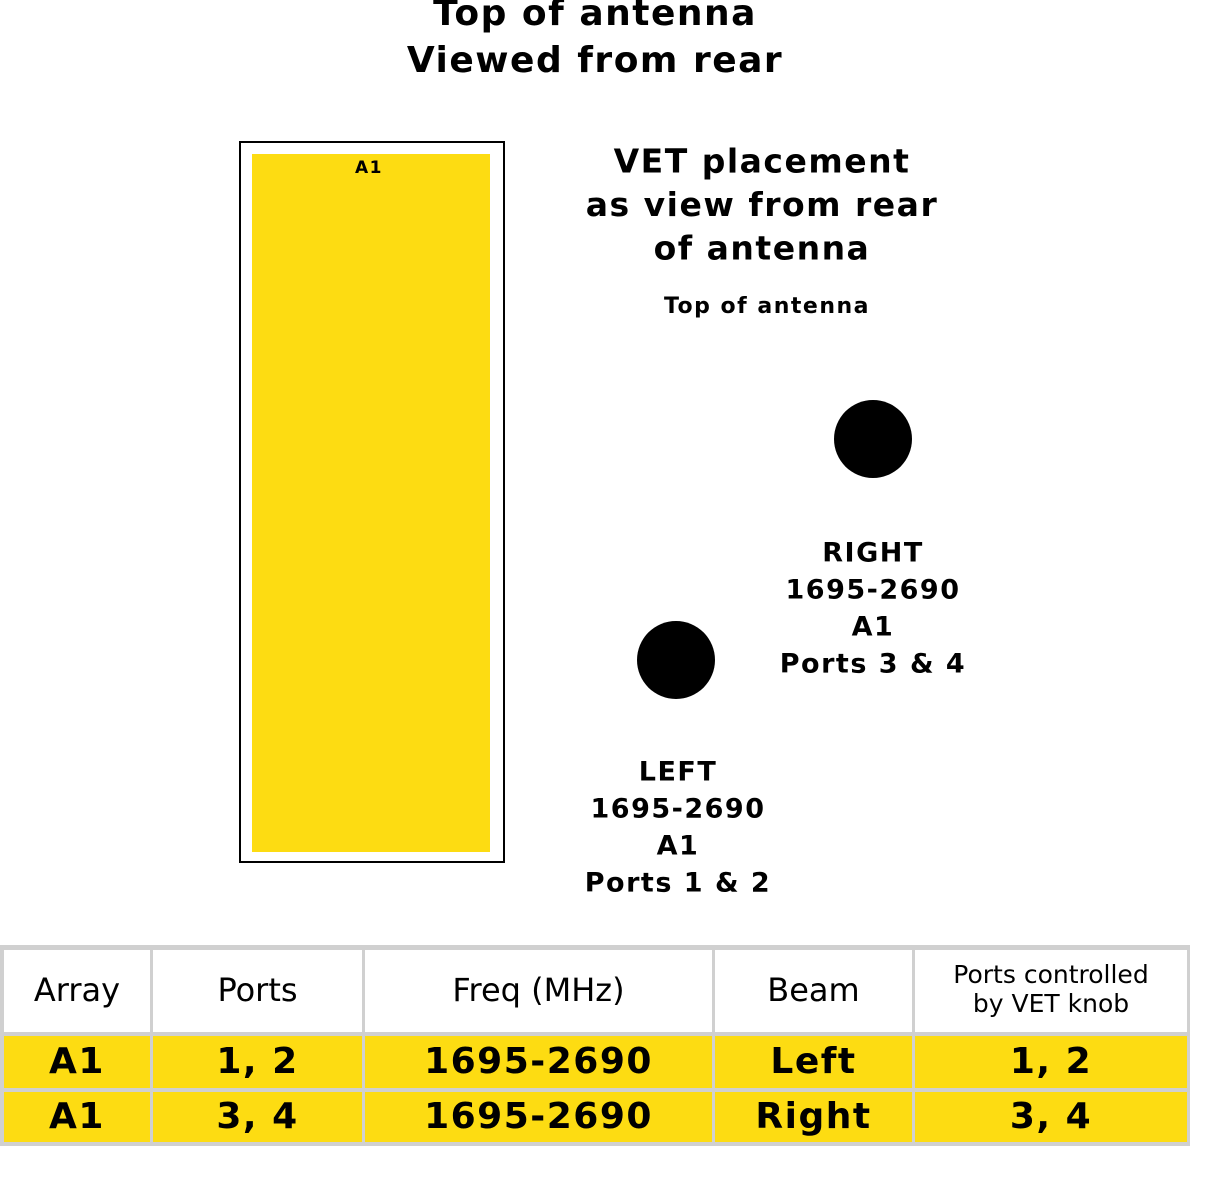 This screenshot has height=1178, width=1218. I want to click on header-text: Array, so click(77, 990).